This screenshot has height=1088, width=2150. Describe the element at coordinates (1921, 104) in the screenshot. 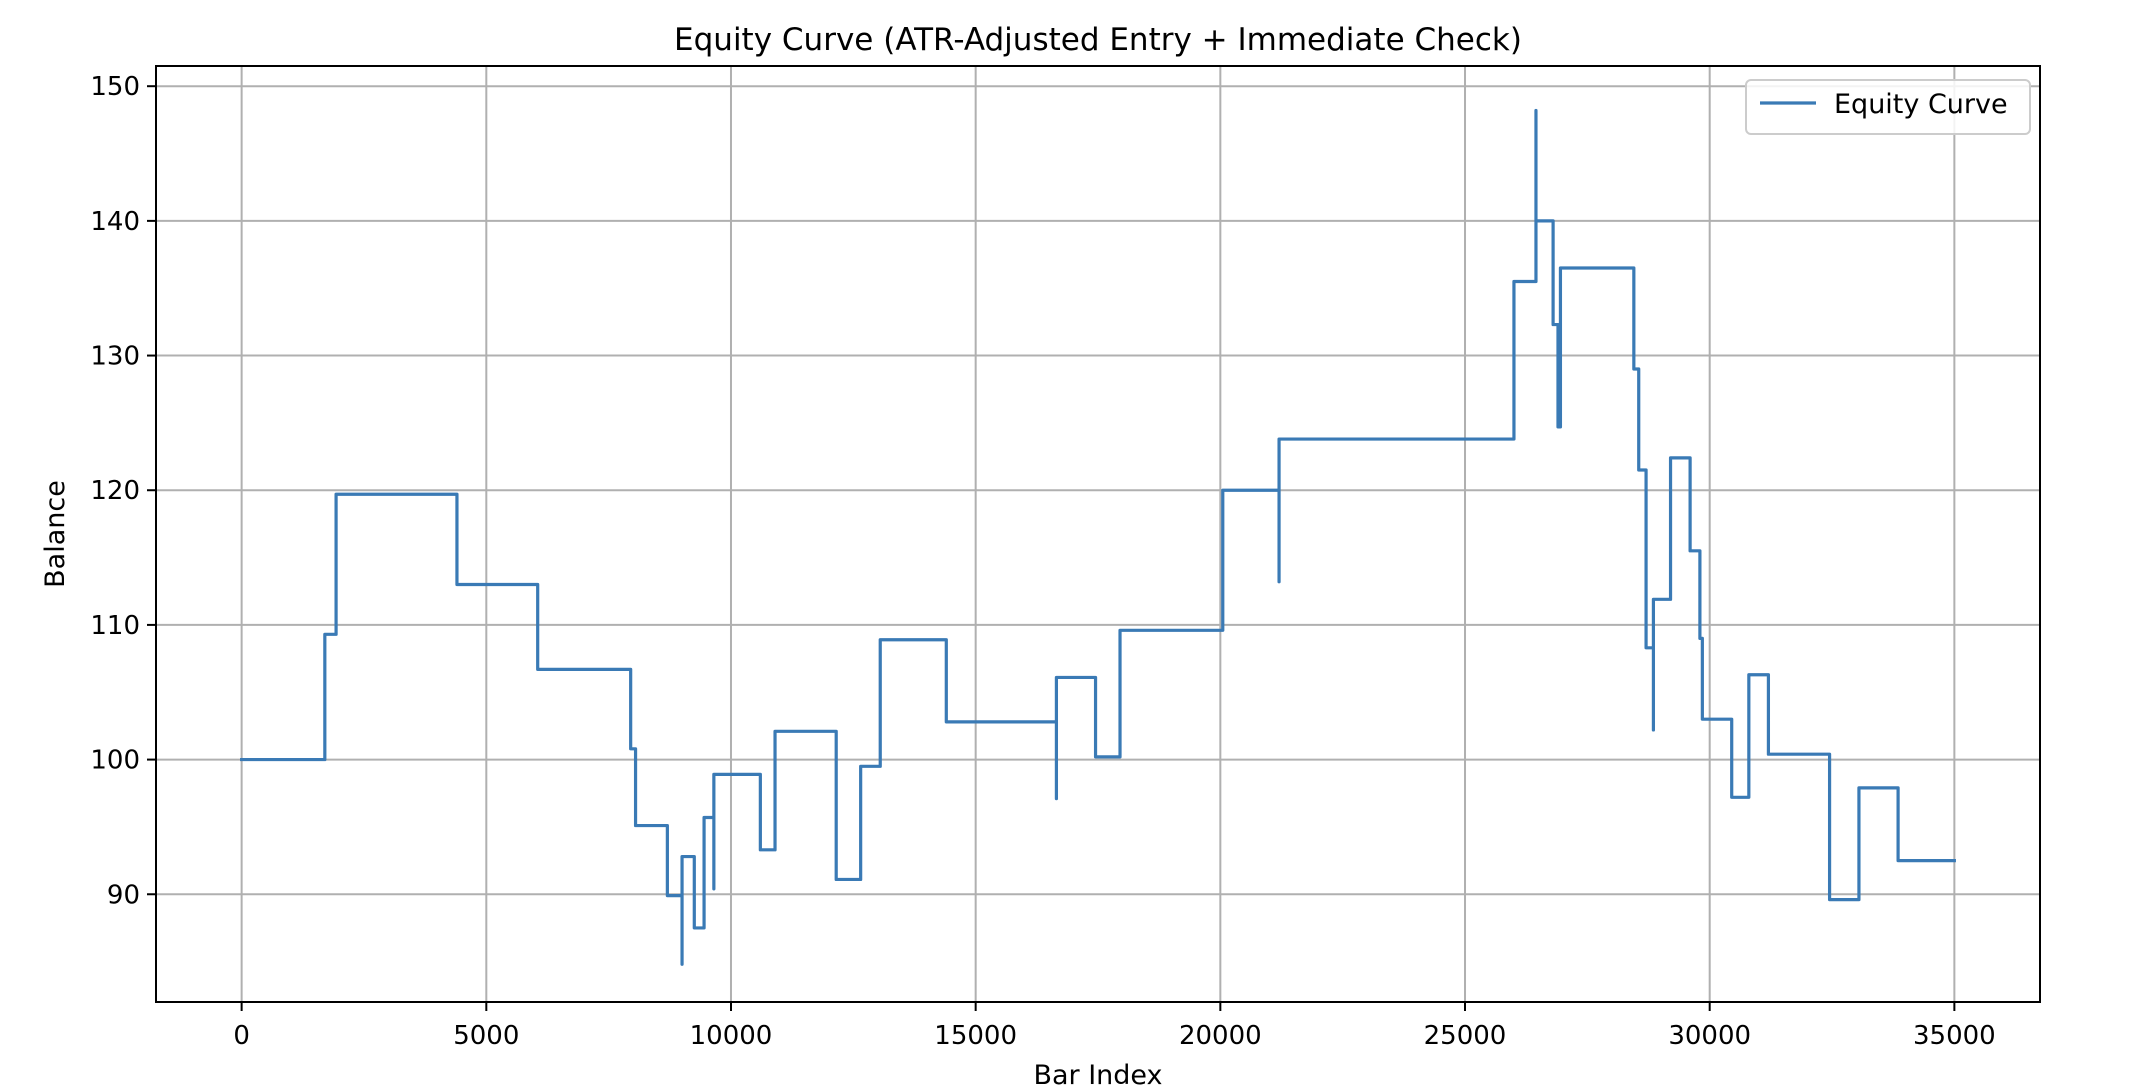

I see `legend-label: Equity Curve` at that location.